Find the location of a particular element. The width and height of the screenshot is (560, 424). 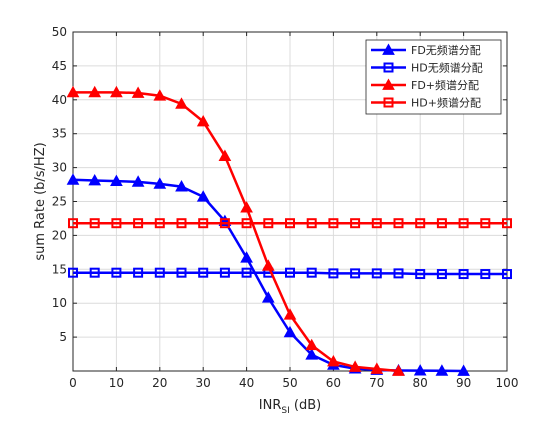

y-tick-label: 35 is located at coordinates (59, 134).